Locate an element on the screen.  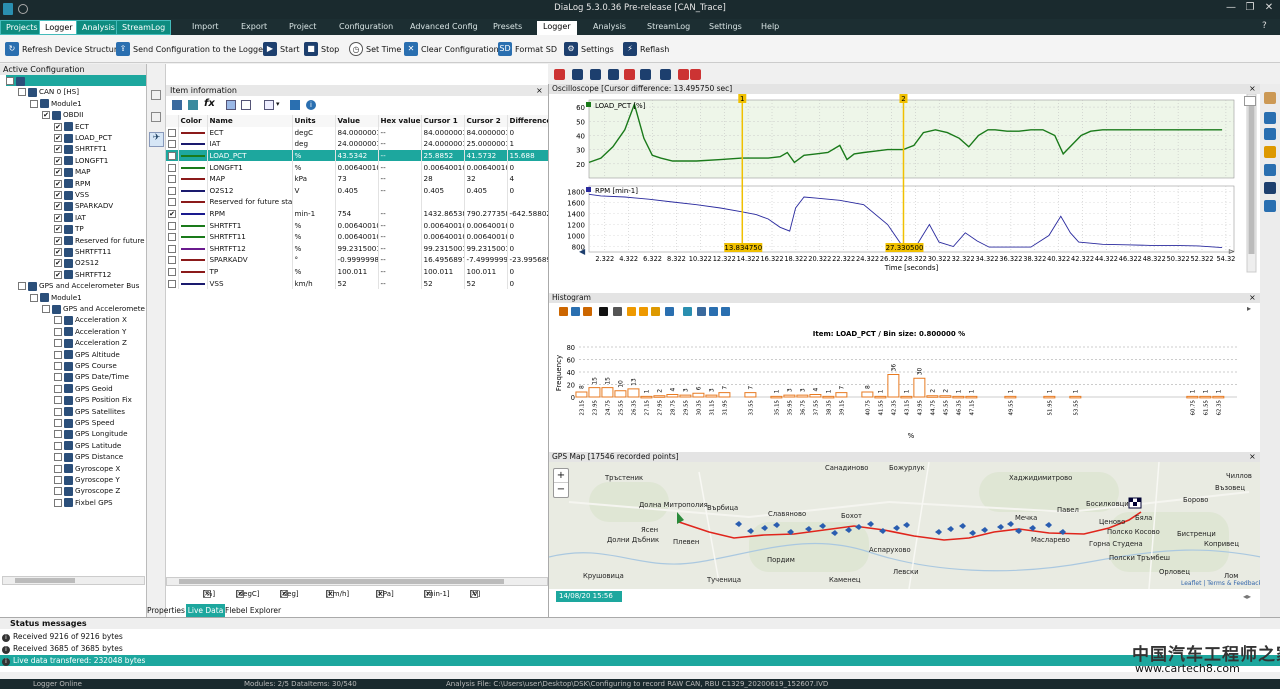
bottom-tab: Flebel Explorer is located at coordinates (253, 610).